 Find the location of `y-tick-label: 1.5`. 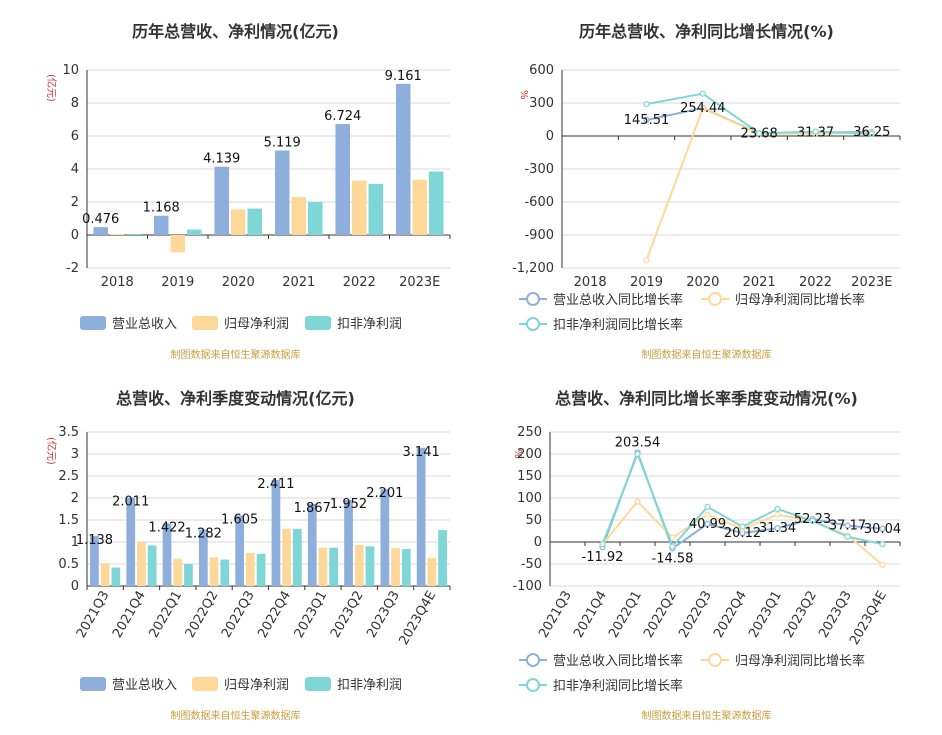

y-tick-label: 1.5 is located at coordinates (68, 520).